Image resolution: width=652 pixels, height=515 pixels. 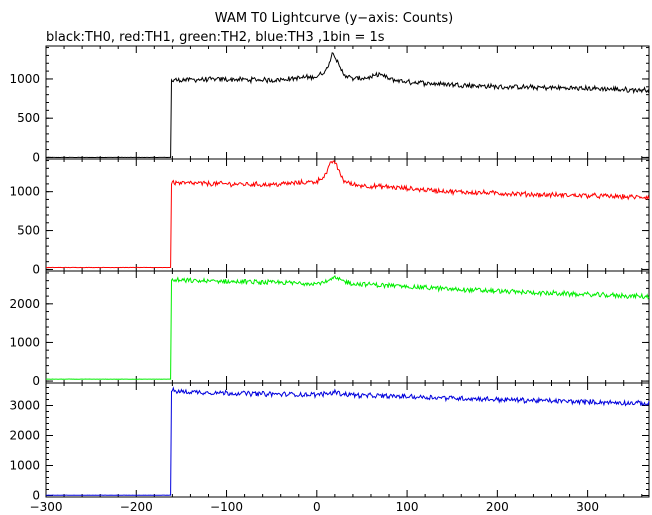 I want to click on x-tick-label: 300, so click(x=587, y=507).